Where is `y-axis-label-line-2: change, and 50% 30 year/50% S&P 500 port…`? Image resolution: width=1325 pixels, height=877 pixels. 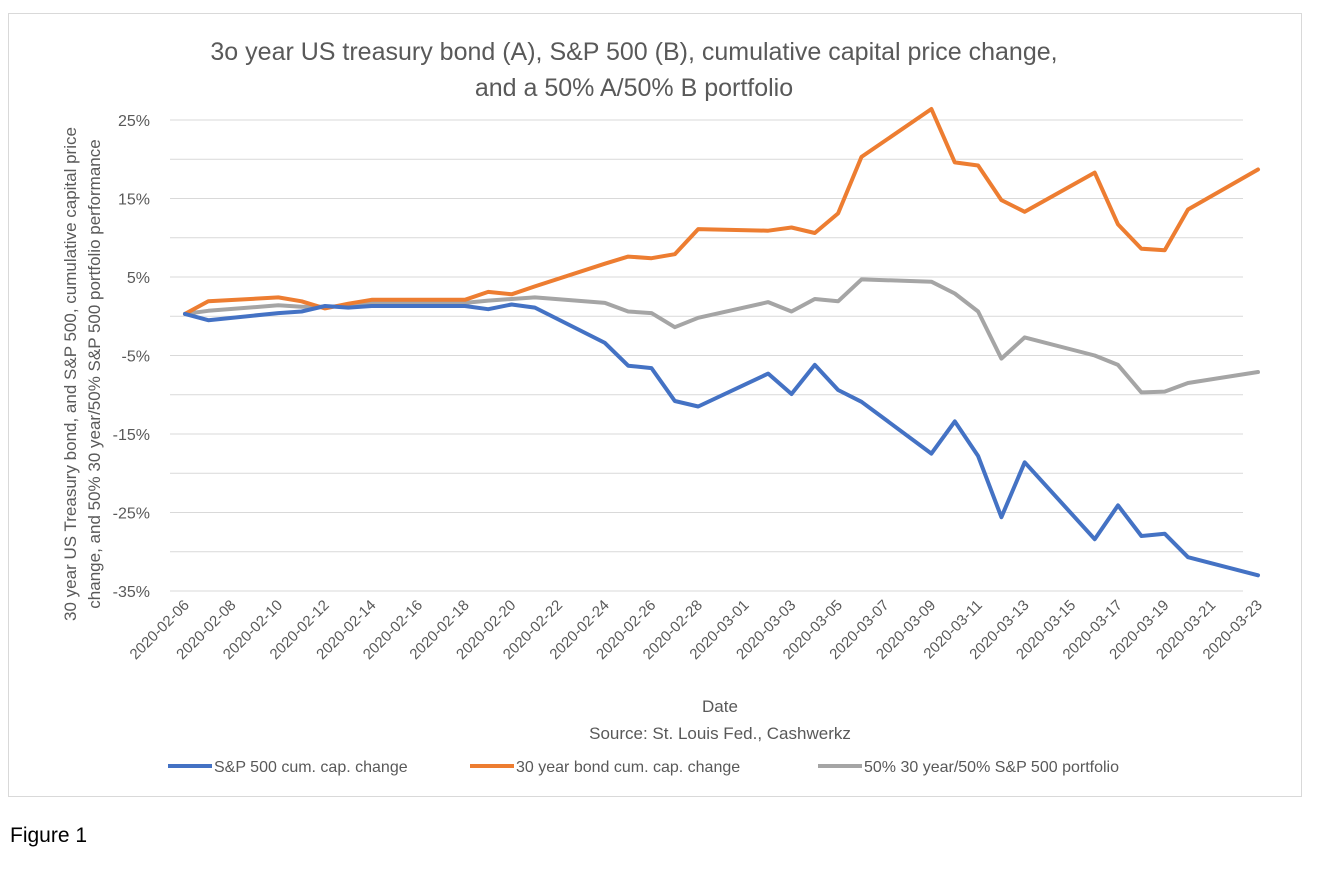 y-axis-label-line-2: change, and 50% 30 year/50% S&P 500 port… is located at coordinates (94, 373).